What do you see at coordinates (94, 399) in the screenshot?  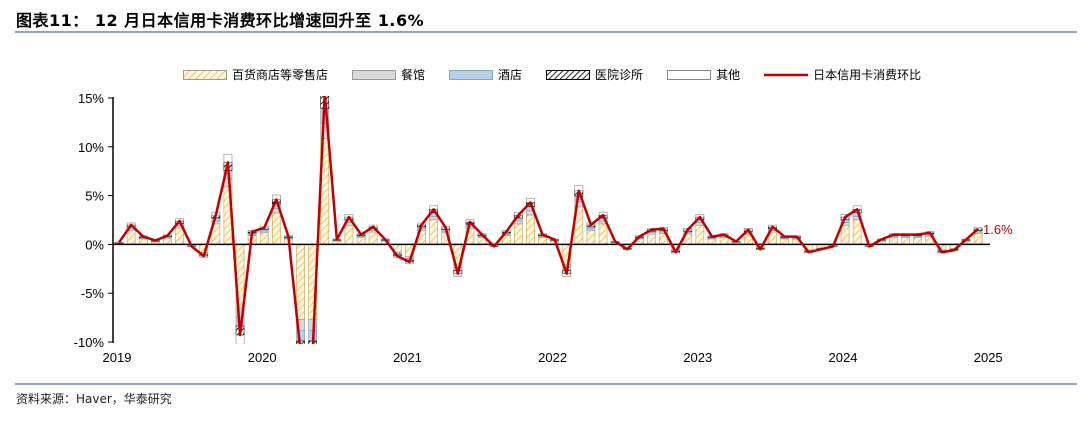 I see `source-note: 资料来源：Haver，华泰研究` at bounding box center [94, 399].